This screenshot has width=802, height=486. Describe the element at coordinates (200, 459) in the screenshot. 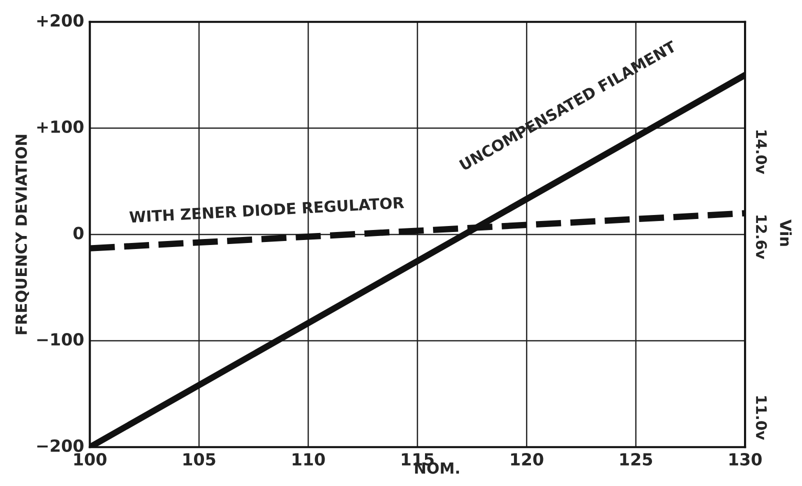

I see `x-tick-label: 105` at that location.